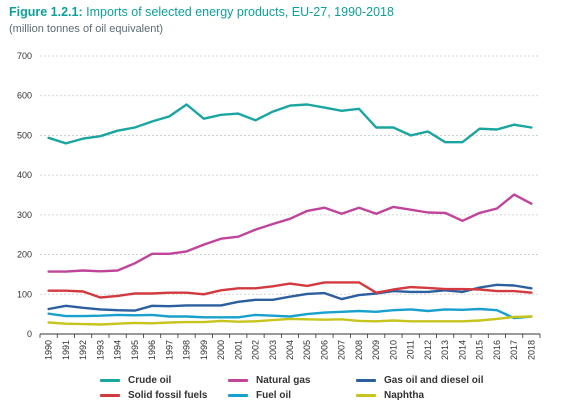  Describe the element at coordinates (83, 350) in the screenshot. I see `x-tick-label: 1992` at that location.